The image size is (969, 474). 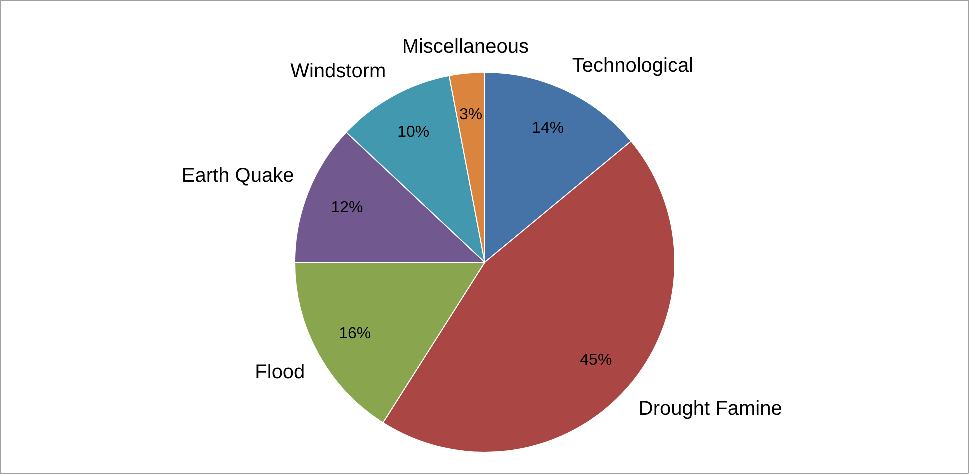 What do you see at coordinates (596, 361) in the screenshot?
I see `data-label: 45%` at bounding box center [596, 361].